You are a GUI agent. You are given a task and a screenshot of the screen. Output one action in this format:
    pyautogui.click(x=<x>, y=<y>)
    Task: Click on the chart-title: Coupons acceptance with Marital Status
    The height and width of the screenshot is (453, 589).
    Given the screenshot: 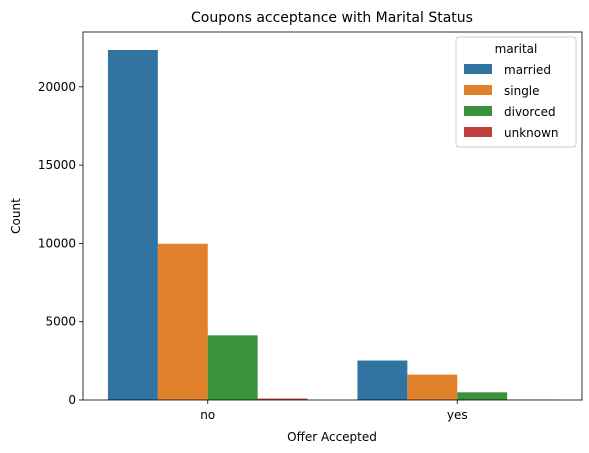 What is the action you would take?
    pyautogui.click(x=332, y=18)
    